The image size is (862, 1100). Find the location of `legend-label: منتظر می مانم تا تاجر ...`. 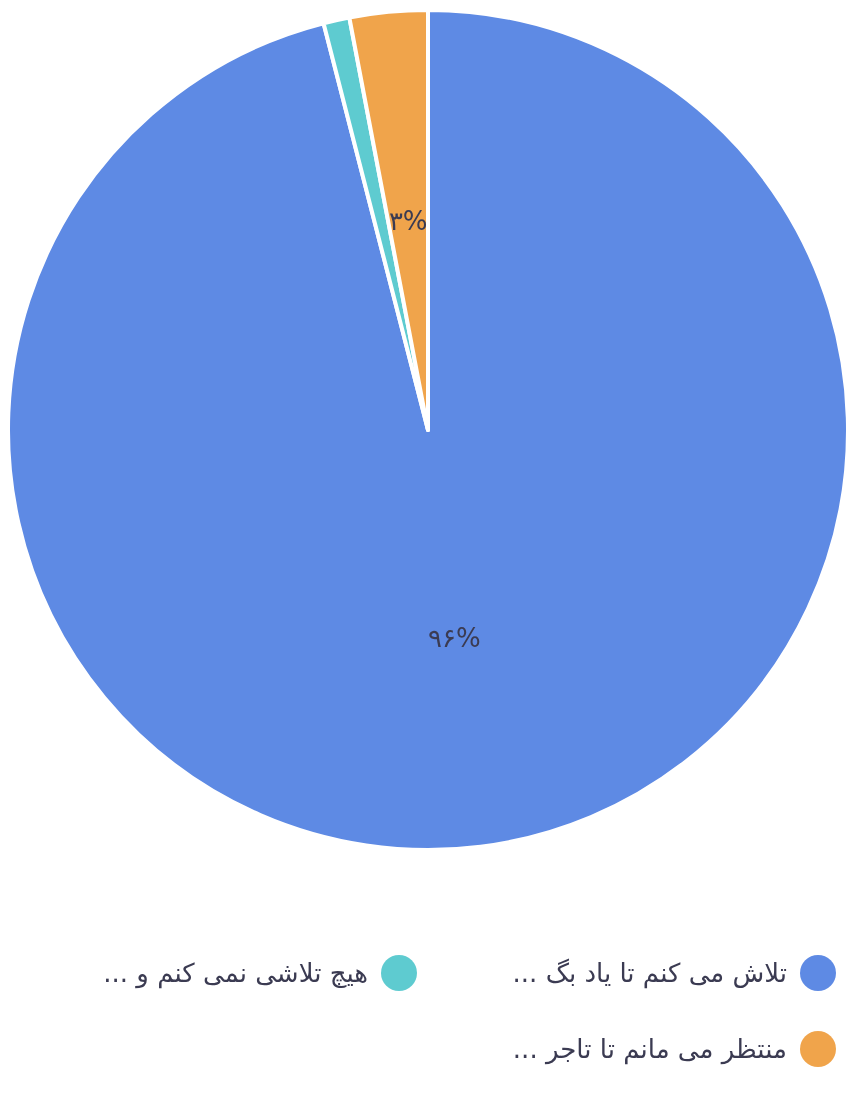

legend-label: منتظر می مانم تا تاجر ... is located at coordinates (649, 1049).